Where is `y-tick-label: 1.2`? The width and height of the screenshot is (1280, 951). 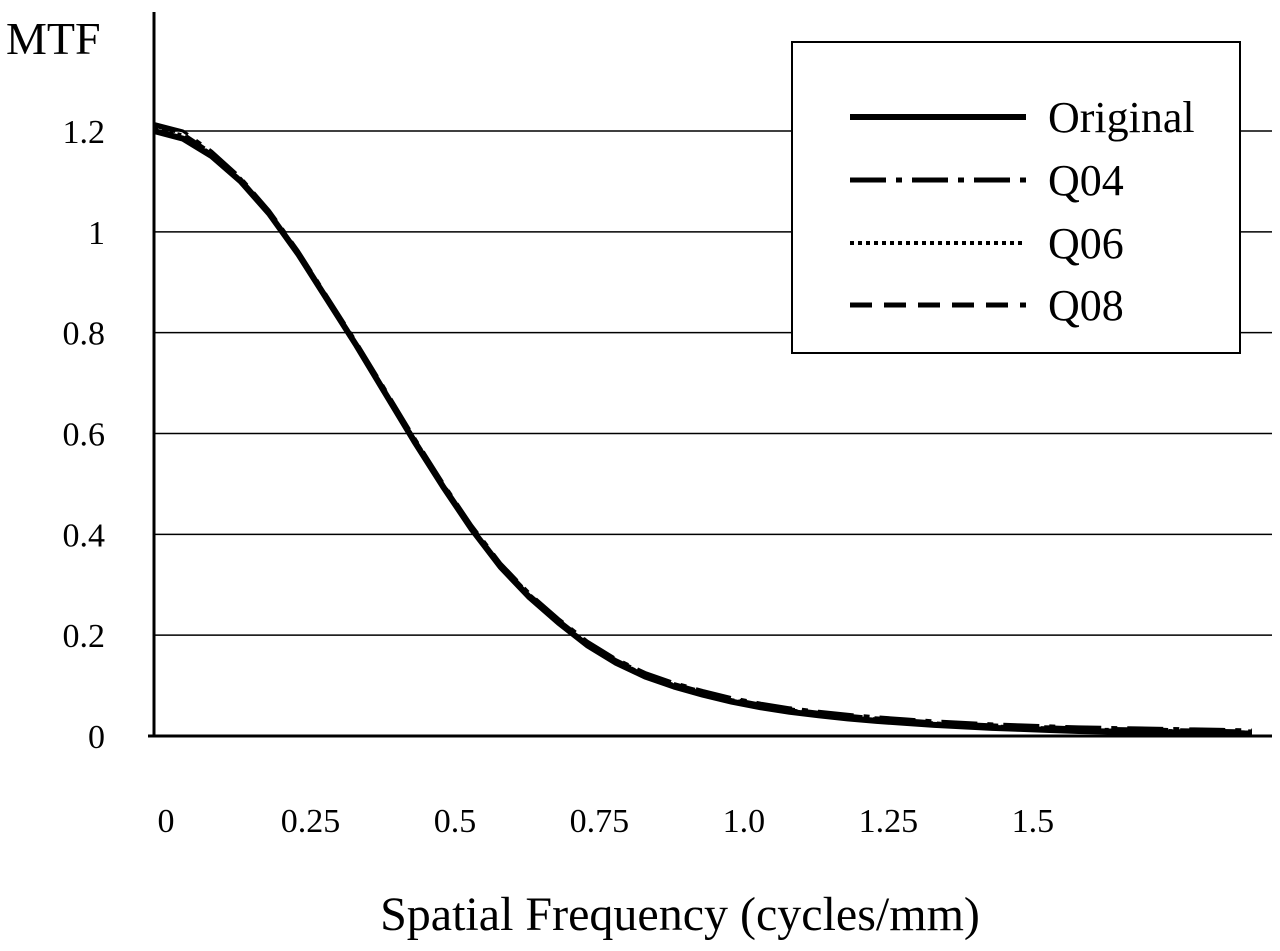
y-tick-label: 1.2 is located at coordinates (84, 132).